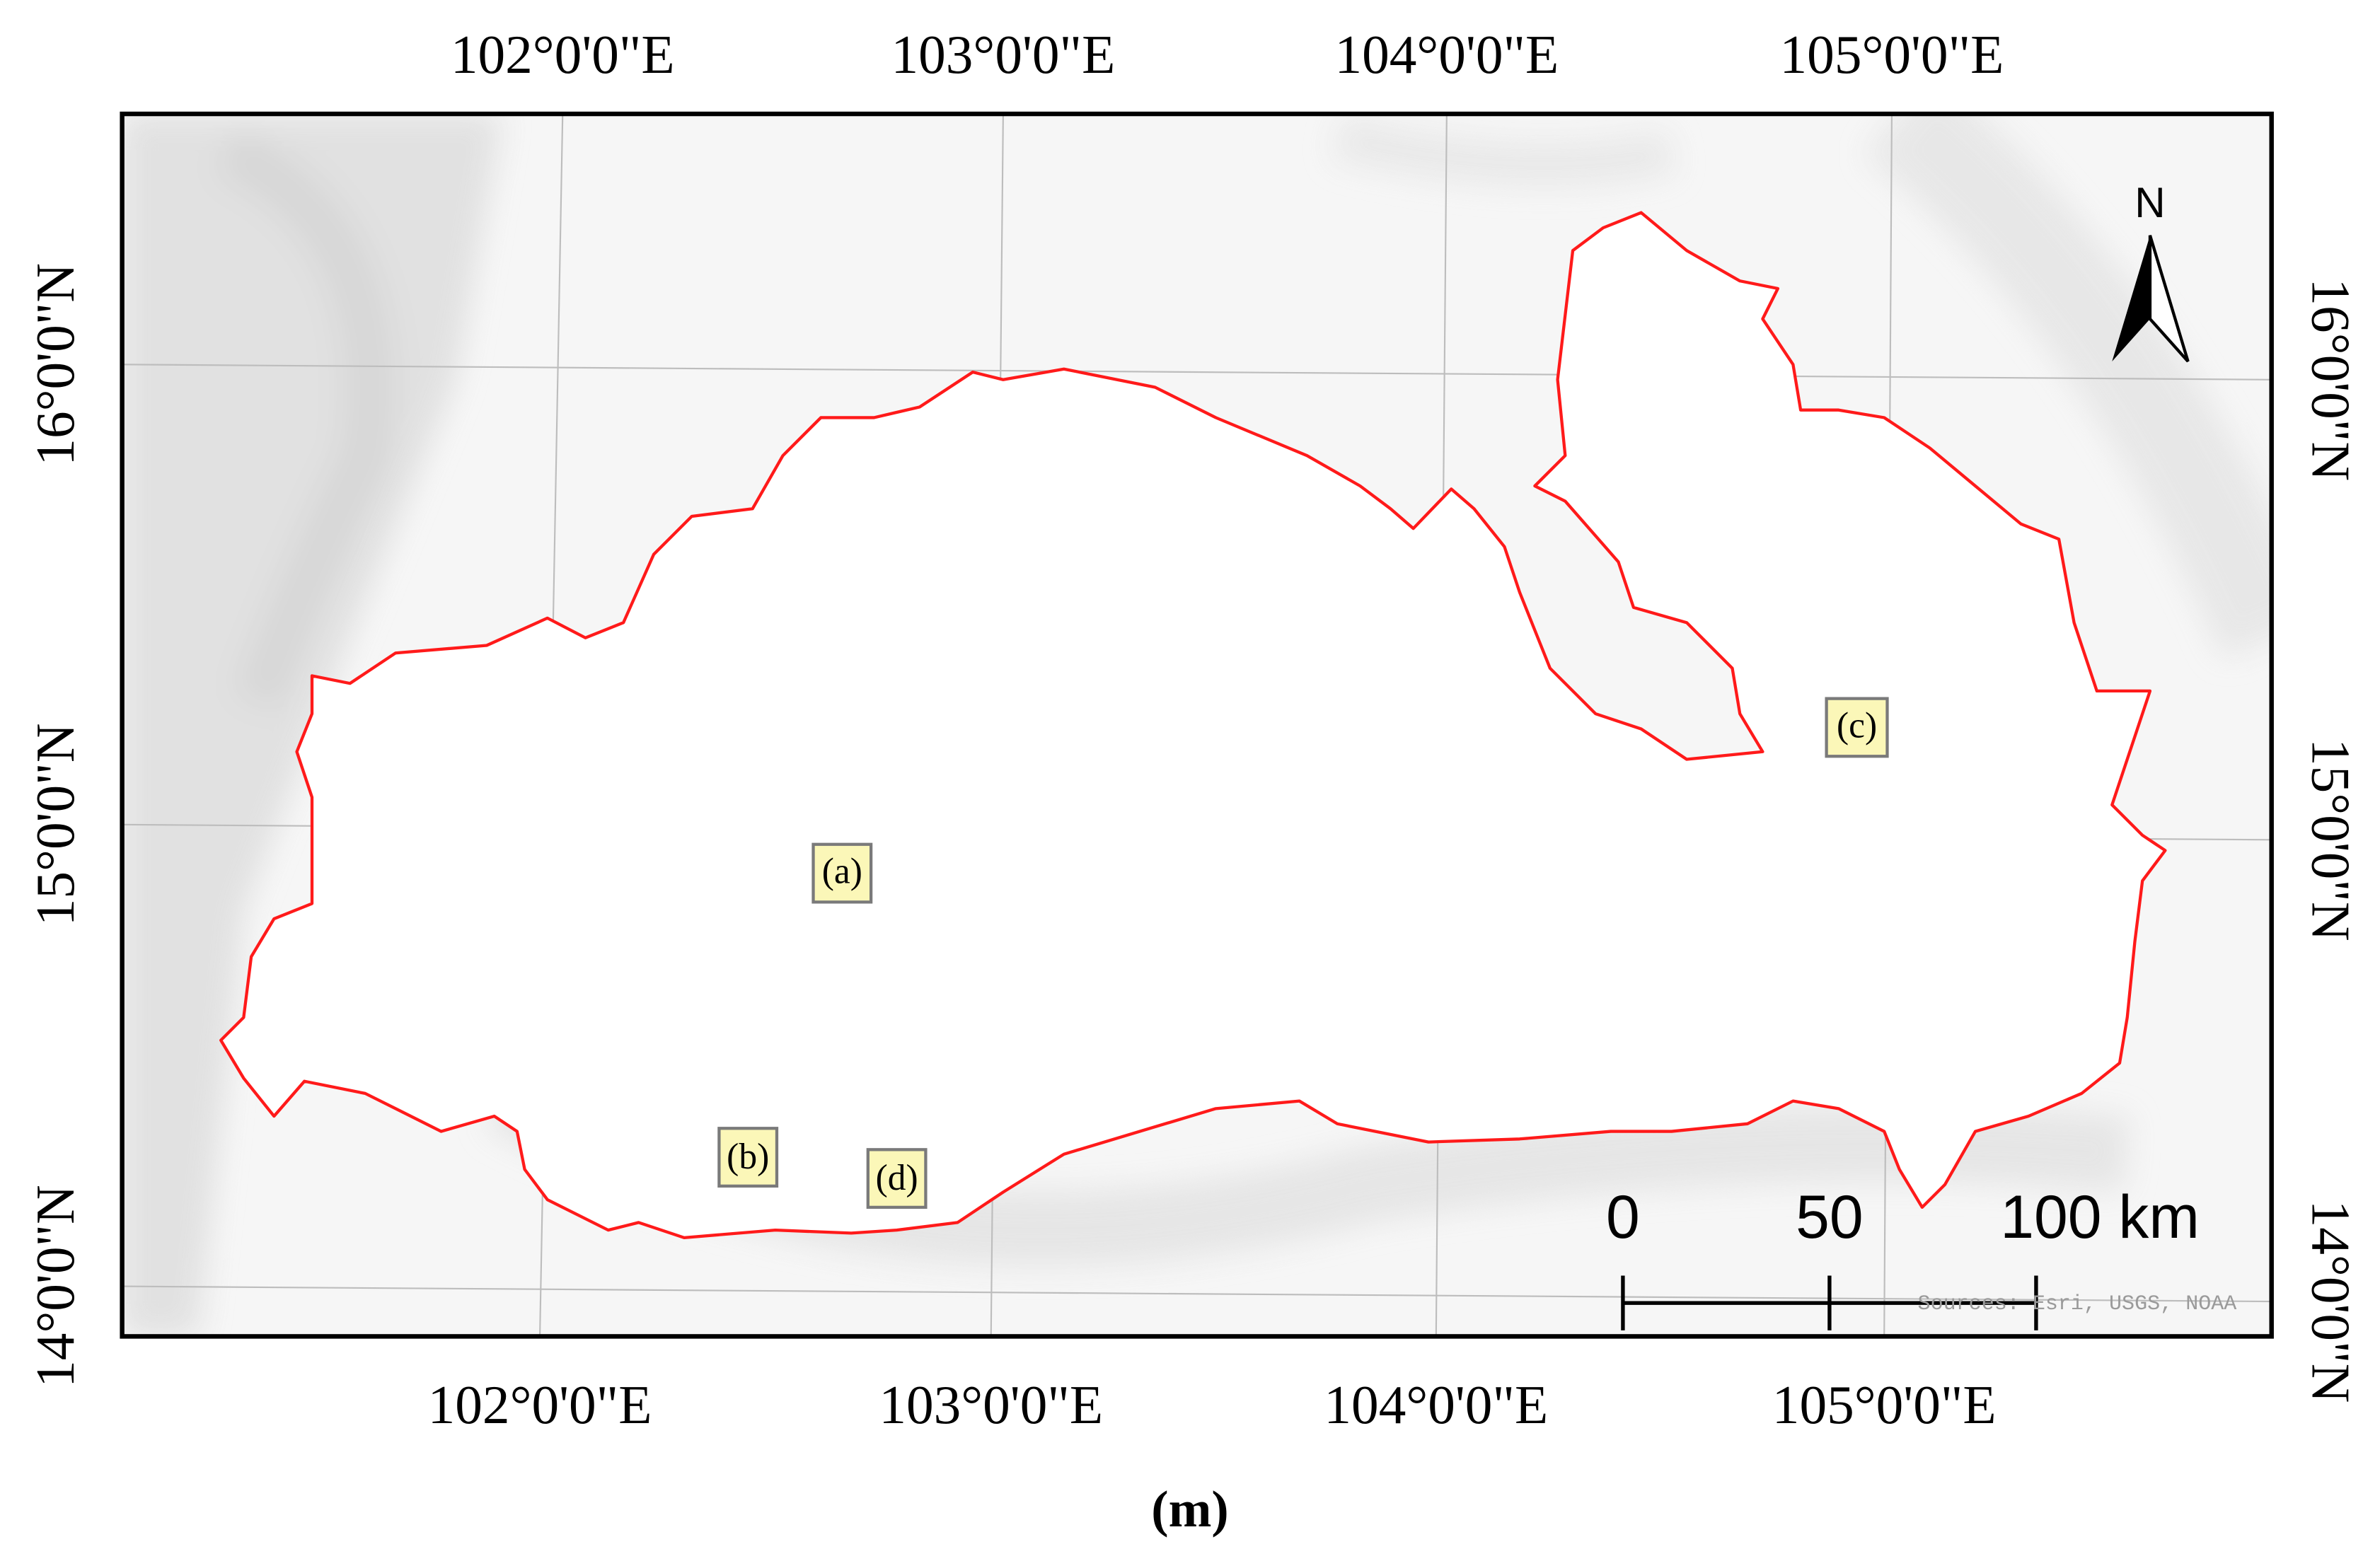 This screenshot has height=1549, width=2380. I want to click on scale-label: 50, so click(1830, 1217).